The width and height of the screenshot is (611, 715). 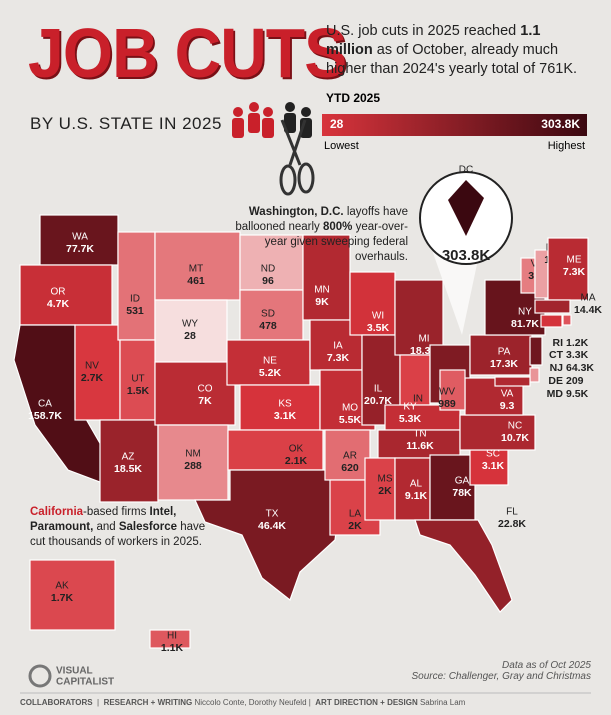 I want to click on state-name: RI, so click(x=558, y=343).